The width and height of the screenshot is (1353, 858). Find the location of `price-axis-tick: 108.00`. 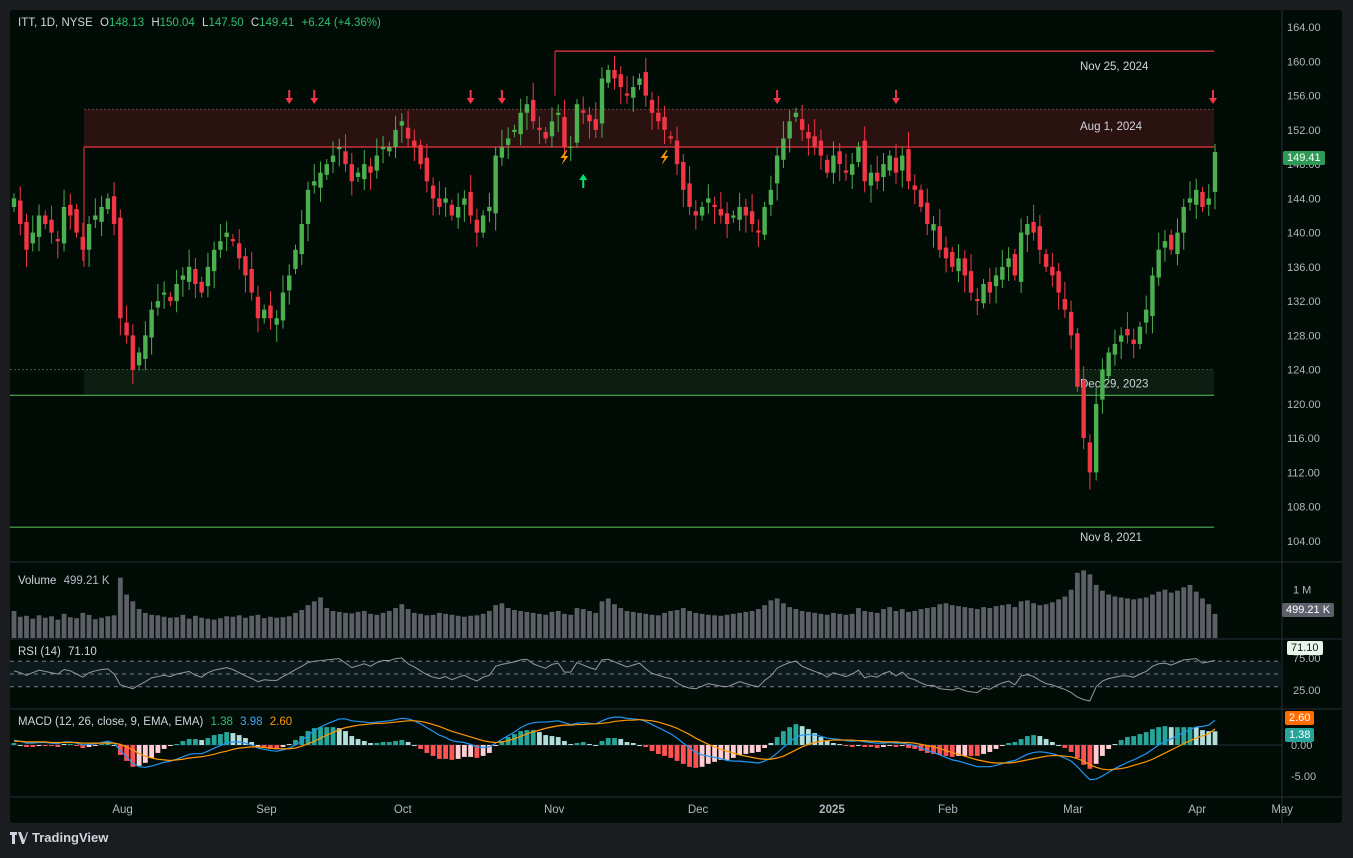

price-axis-tick: 108.00 is located at coordinates (1304, 508).